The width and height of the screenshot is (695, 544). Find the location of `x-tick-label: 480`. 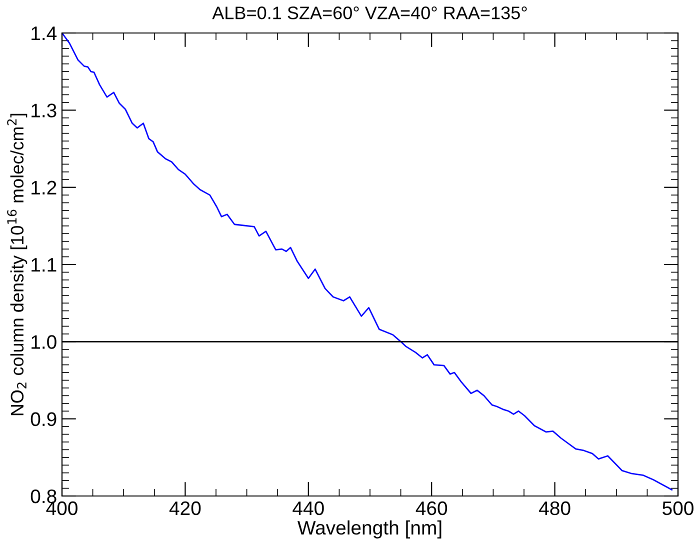

x-tick-label: 480 is located at coordinates (554, 508).